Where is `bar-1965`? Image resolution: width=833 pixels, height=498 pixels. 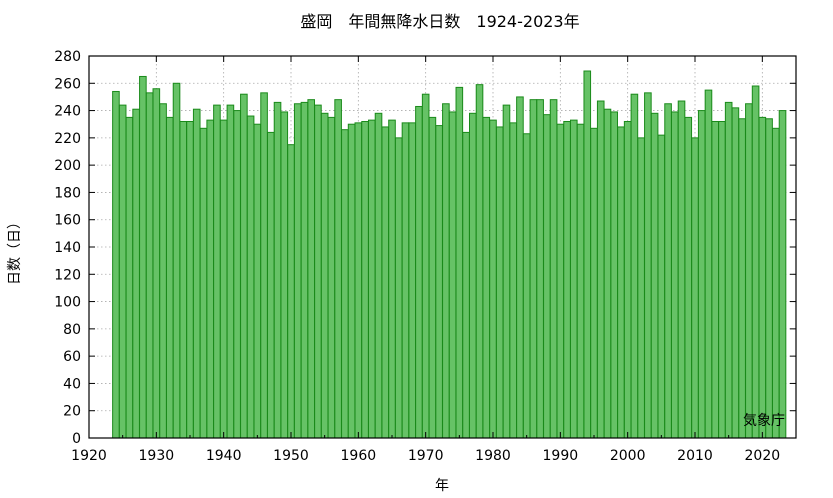
bar-1965 is located at coordinates (392, 279).